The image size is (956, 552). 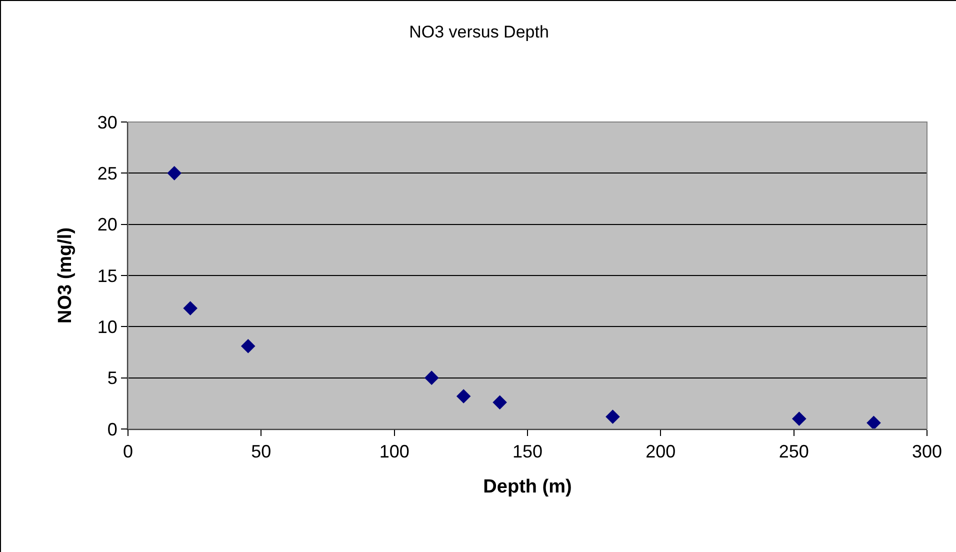 What do you see at coordinates (65, 275) in the screenshot?
I see `y-axis-title: NO3 (mg/l)` at bounding box center [65, 275].